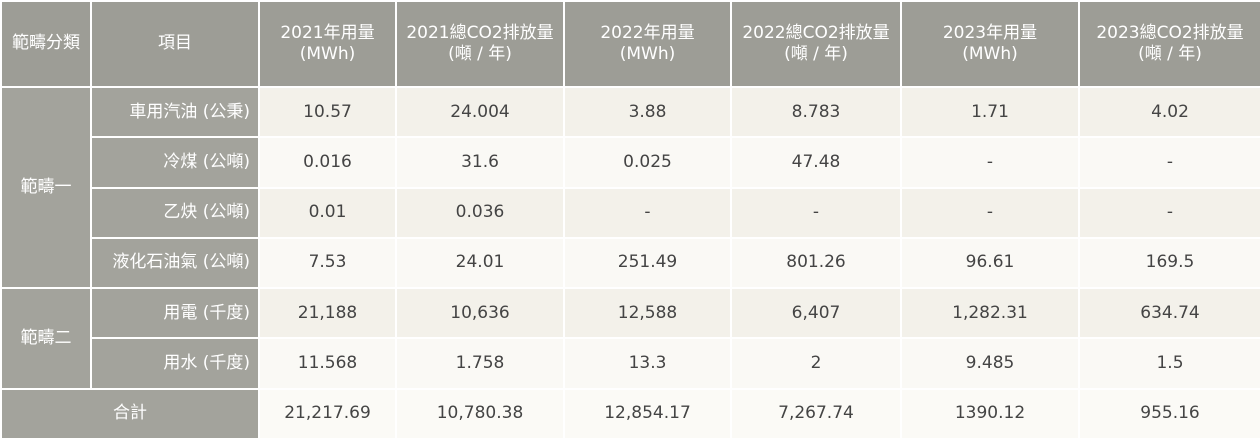  Describe the element at coordinates (990, 413) in the screenshot. I see `total-value: 1390.12` at that location.